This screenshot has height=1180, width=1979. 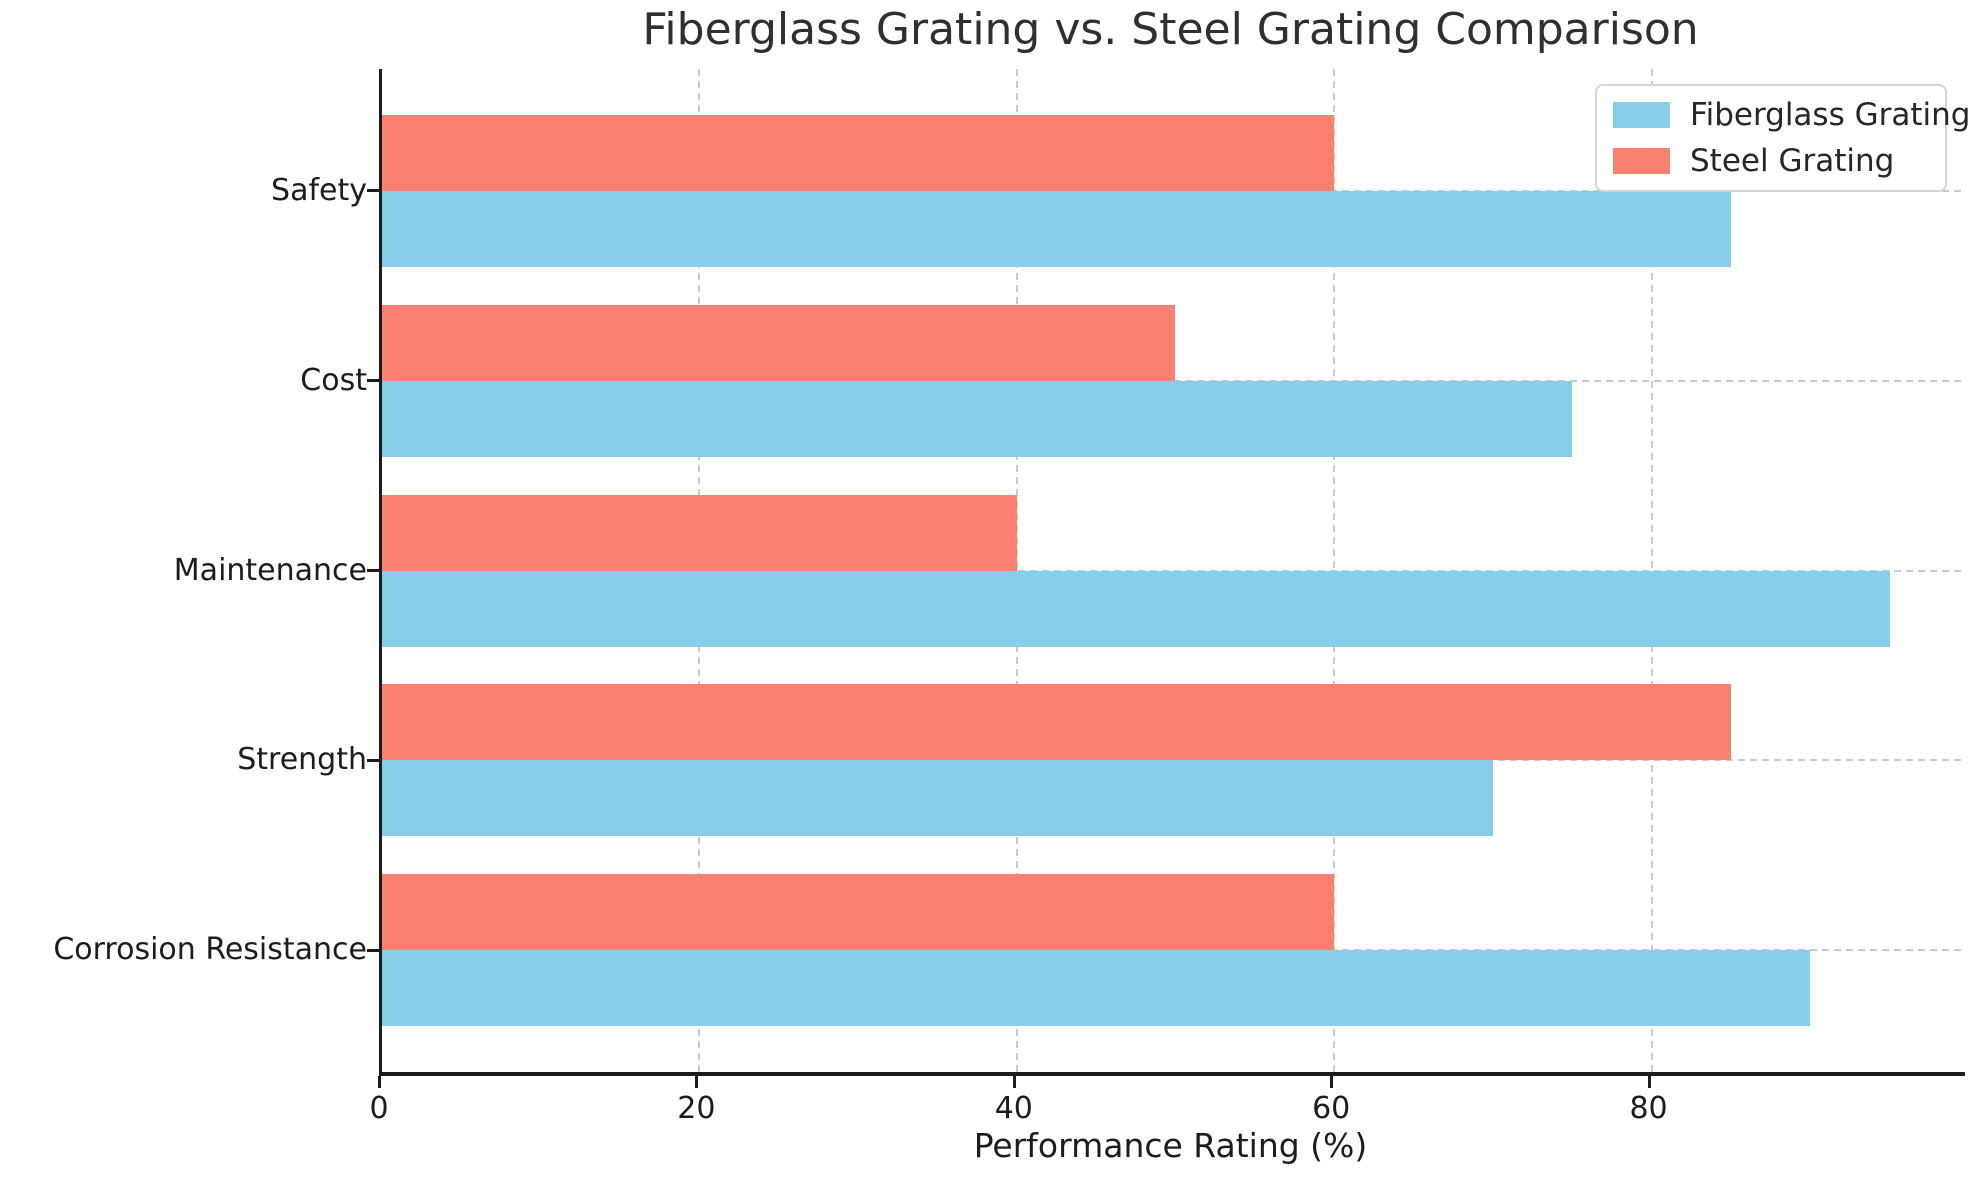 I want to click on x-tick-label: 80, so click(x=1648, y=1108).